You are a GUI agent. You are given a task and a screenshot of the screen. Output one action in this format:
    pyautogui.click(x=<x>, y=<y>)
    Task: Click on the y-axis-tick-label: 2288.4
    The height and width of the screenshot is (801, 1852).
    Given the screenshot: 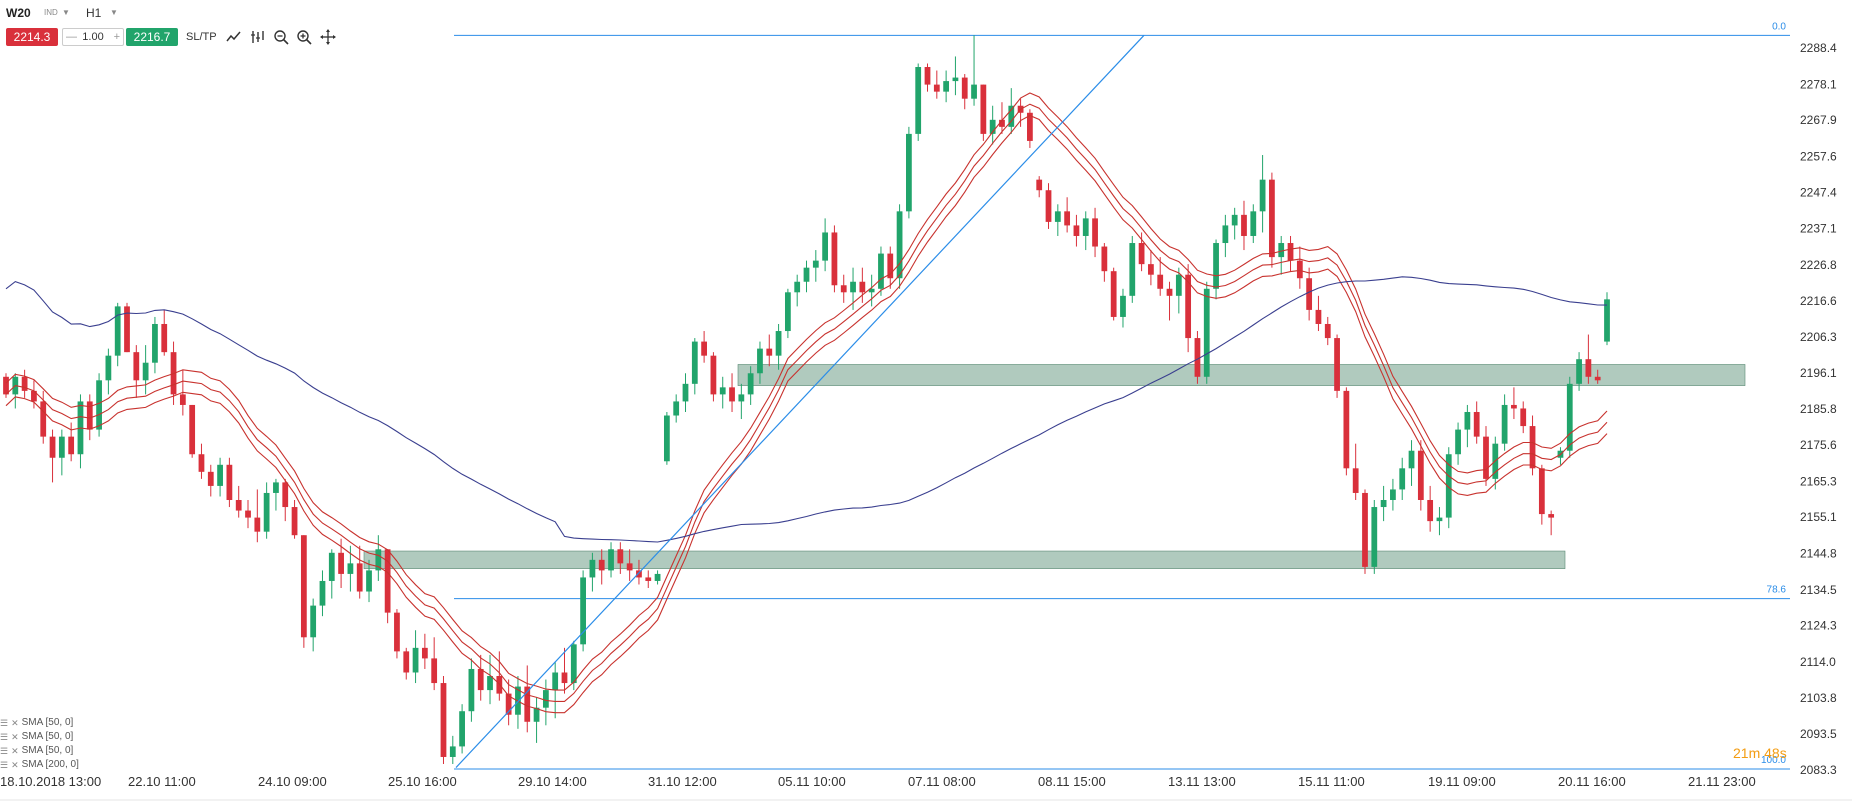 What is the action you would take?
    pyautogui.click(x=1818, y=48)
    